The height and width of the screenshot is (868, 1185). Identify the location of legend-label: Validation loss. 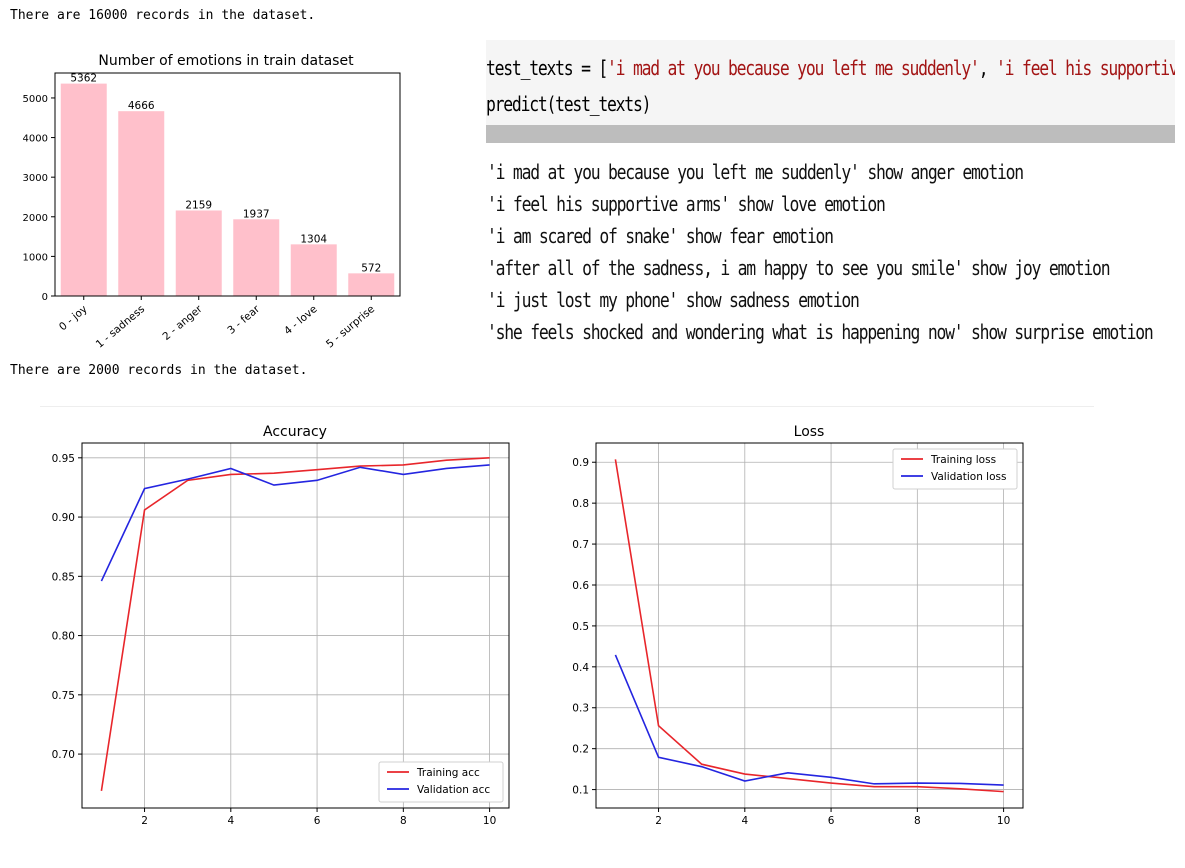
(968, 477).